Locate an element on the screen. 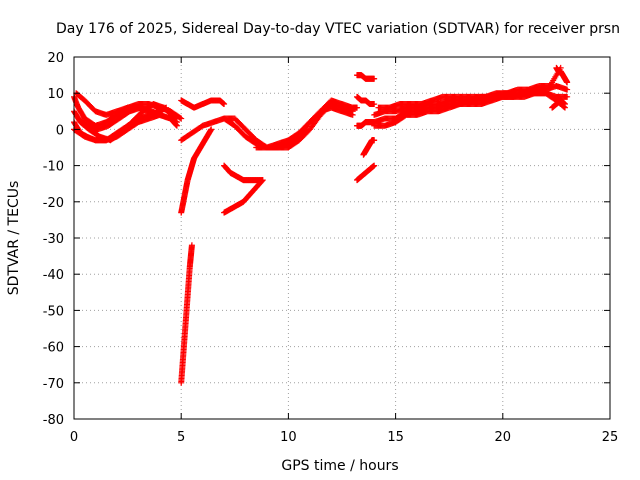  x-tick-label: 0 is located at coordinates (74, 437).